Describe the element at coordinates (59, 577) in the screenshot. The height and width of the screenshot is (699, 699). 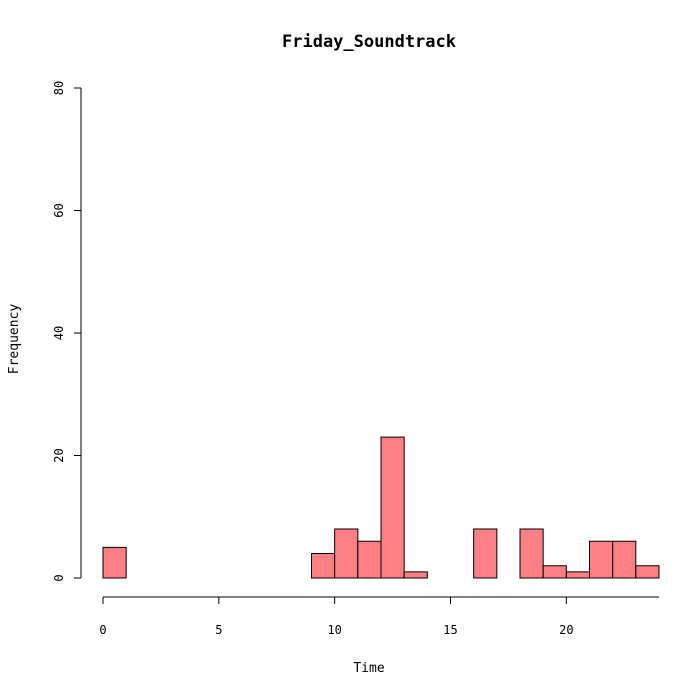
I see `y-tick-label-0: 0` at that location.